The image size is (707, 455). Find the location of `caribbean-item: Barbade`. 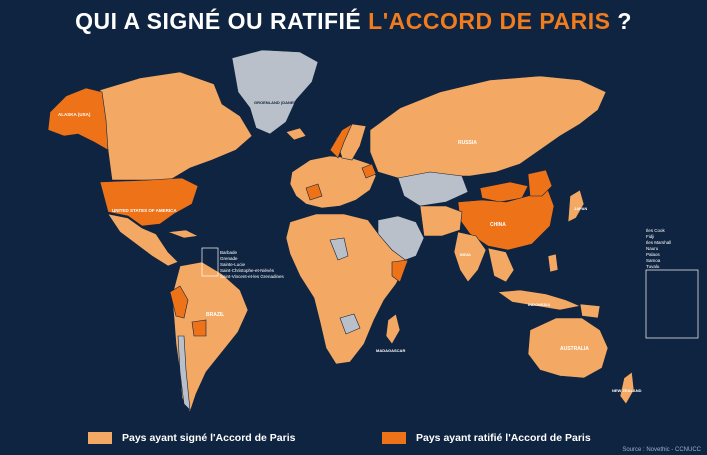

caribbean-item: Barbade is located at coordinates (229, 252).